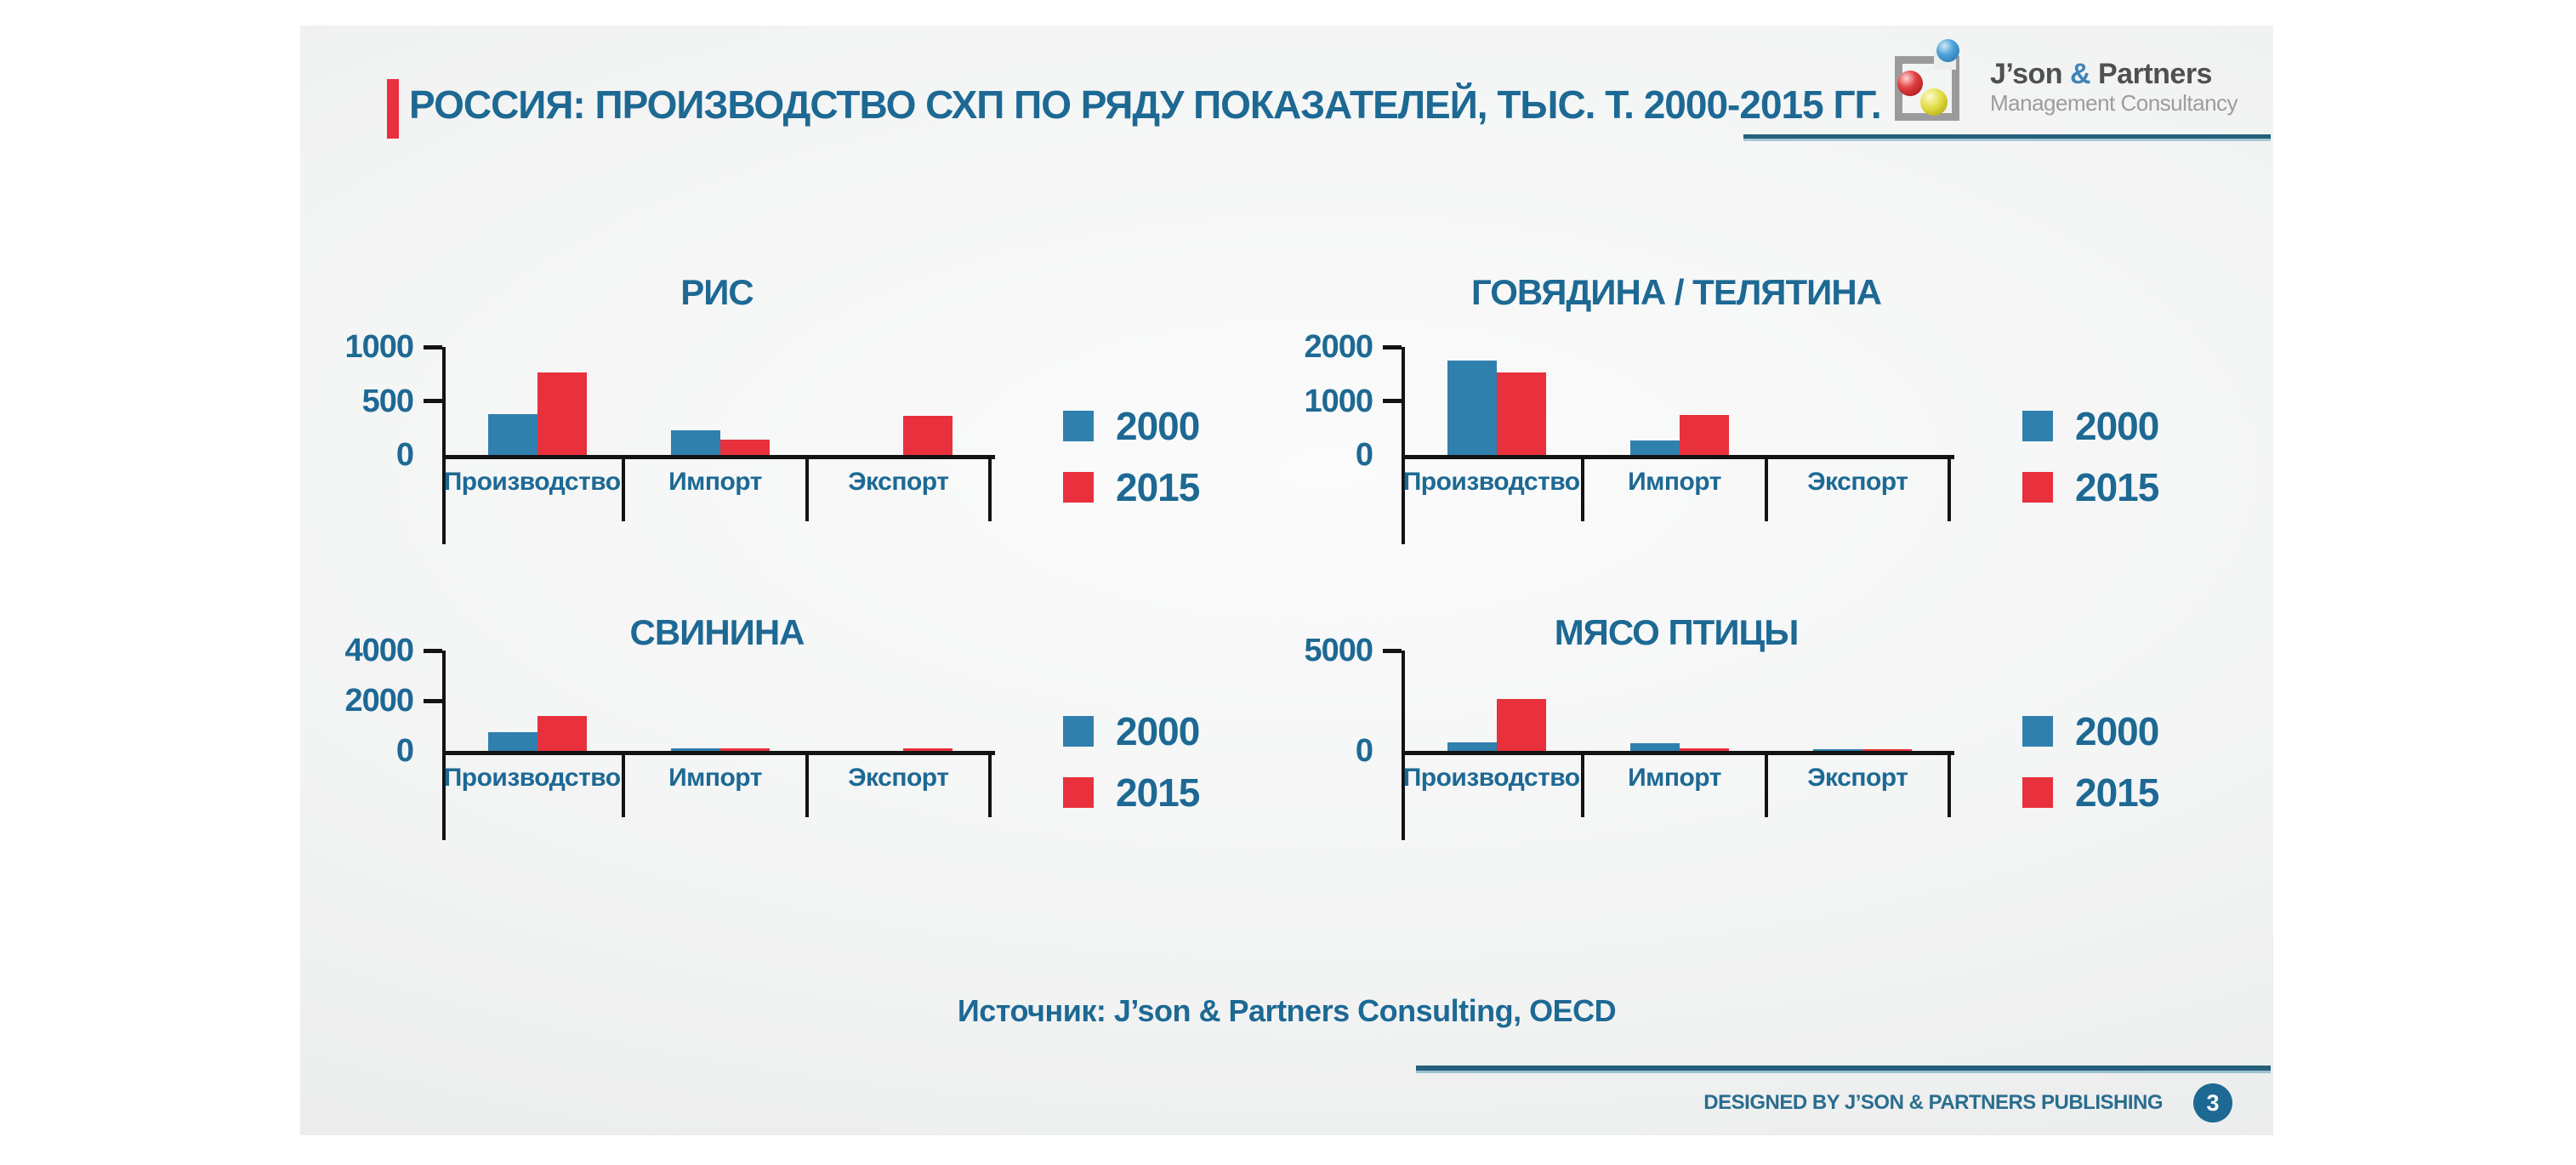  Describe the element at coordinates (717, 632) in the screenshot. I see `chart-title: СВИНИНА` at that location.